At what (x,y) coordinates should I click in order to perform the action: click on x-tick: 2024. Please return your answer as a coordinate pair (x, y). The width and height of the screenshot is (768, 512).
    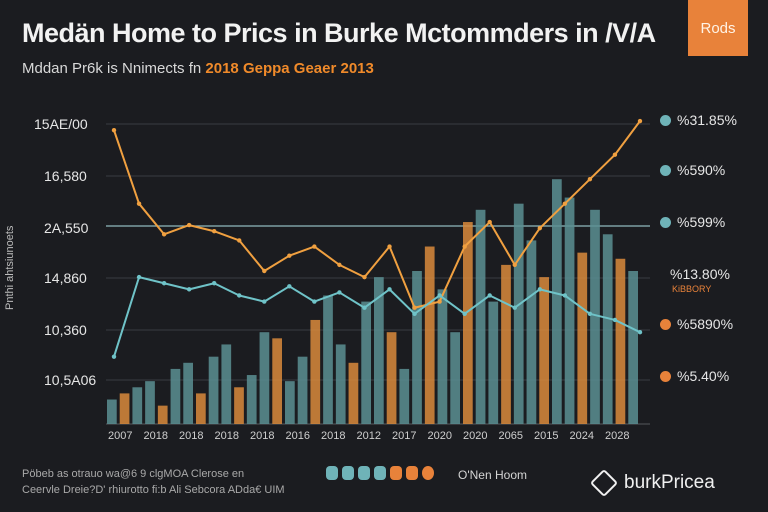
    Looking at the image, I should click on (581, 436).